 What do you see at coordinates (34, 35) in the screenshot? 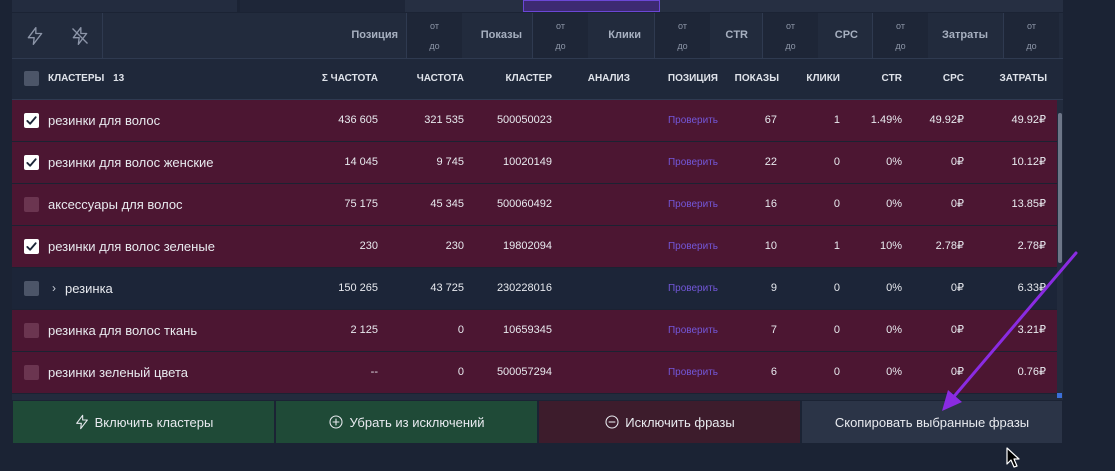
I see `bolt-icon` at bounding box center [34, 35].